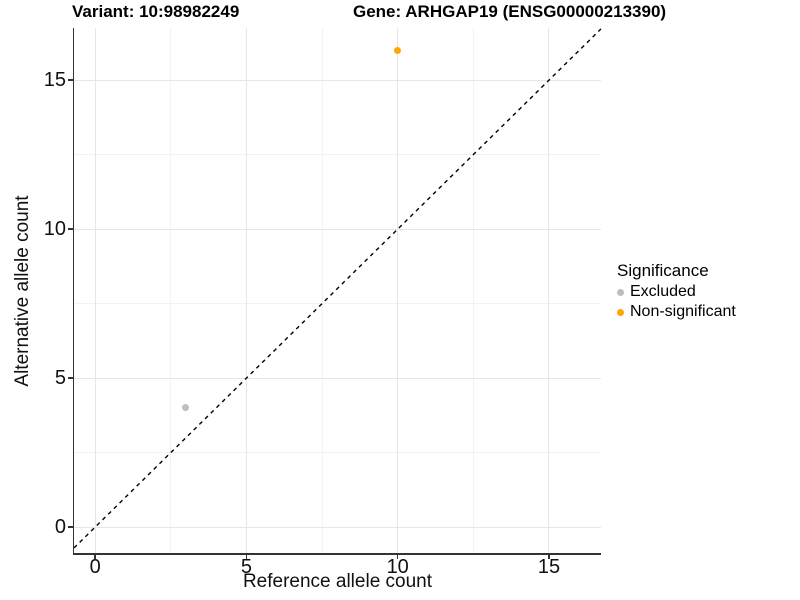 The width and height of the screenshot is (800, 600). What do you see at coordinates (73, 291) in the screenshot?
I see `y-axis-line` at bounding box center [73, 291].